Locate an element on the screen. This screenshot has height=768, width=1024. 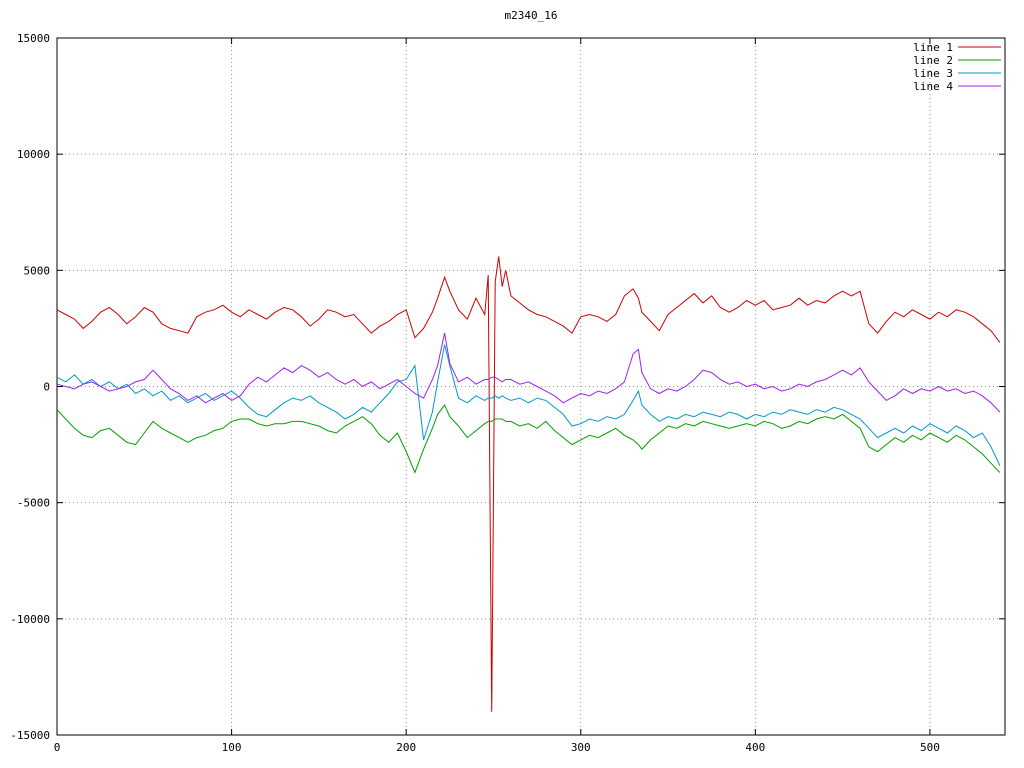
x-tick-label: 500 is located at coordinates (930, 747).